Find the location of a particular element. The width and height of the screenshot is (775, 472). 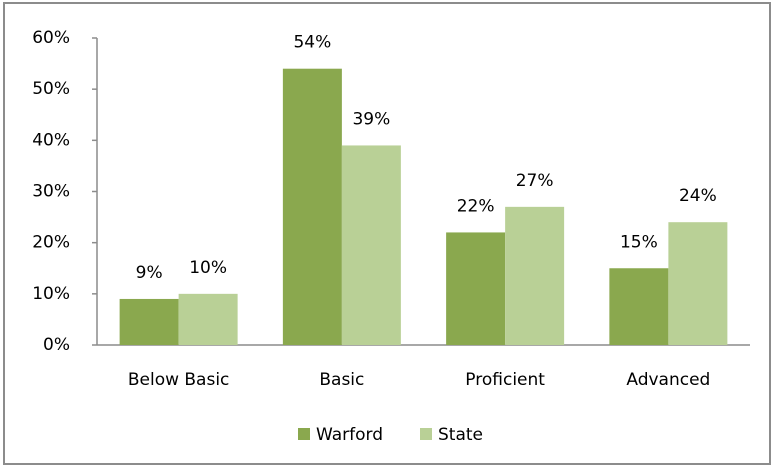

y-tick-label: 10% is located at coordinates (51, 294).